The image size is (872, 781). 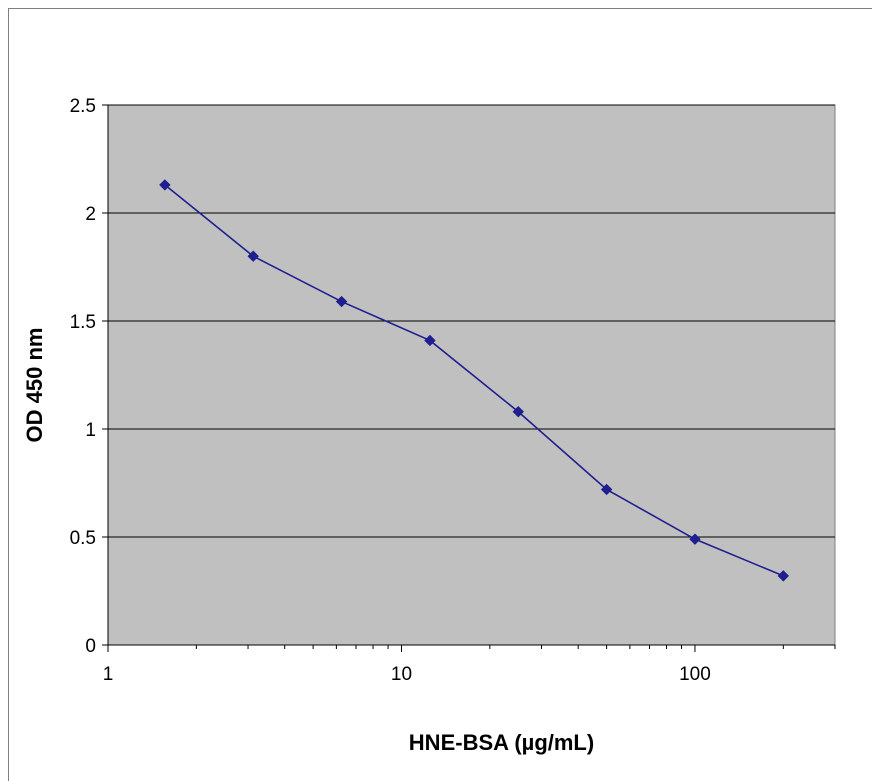 I want to click on y-tick-label: 0, so click(x=90, y=646).